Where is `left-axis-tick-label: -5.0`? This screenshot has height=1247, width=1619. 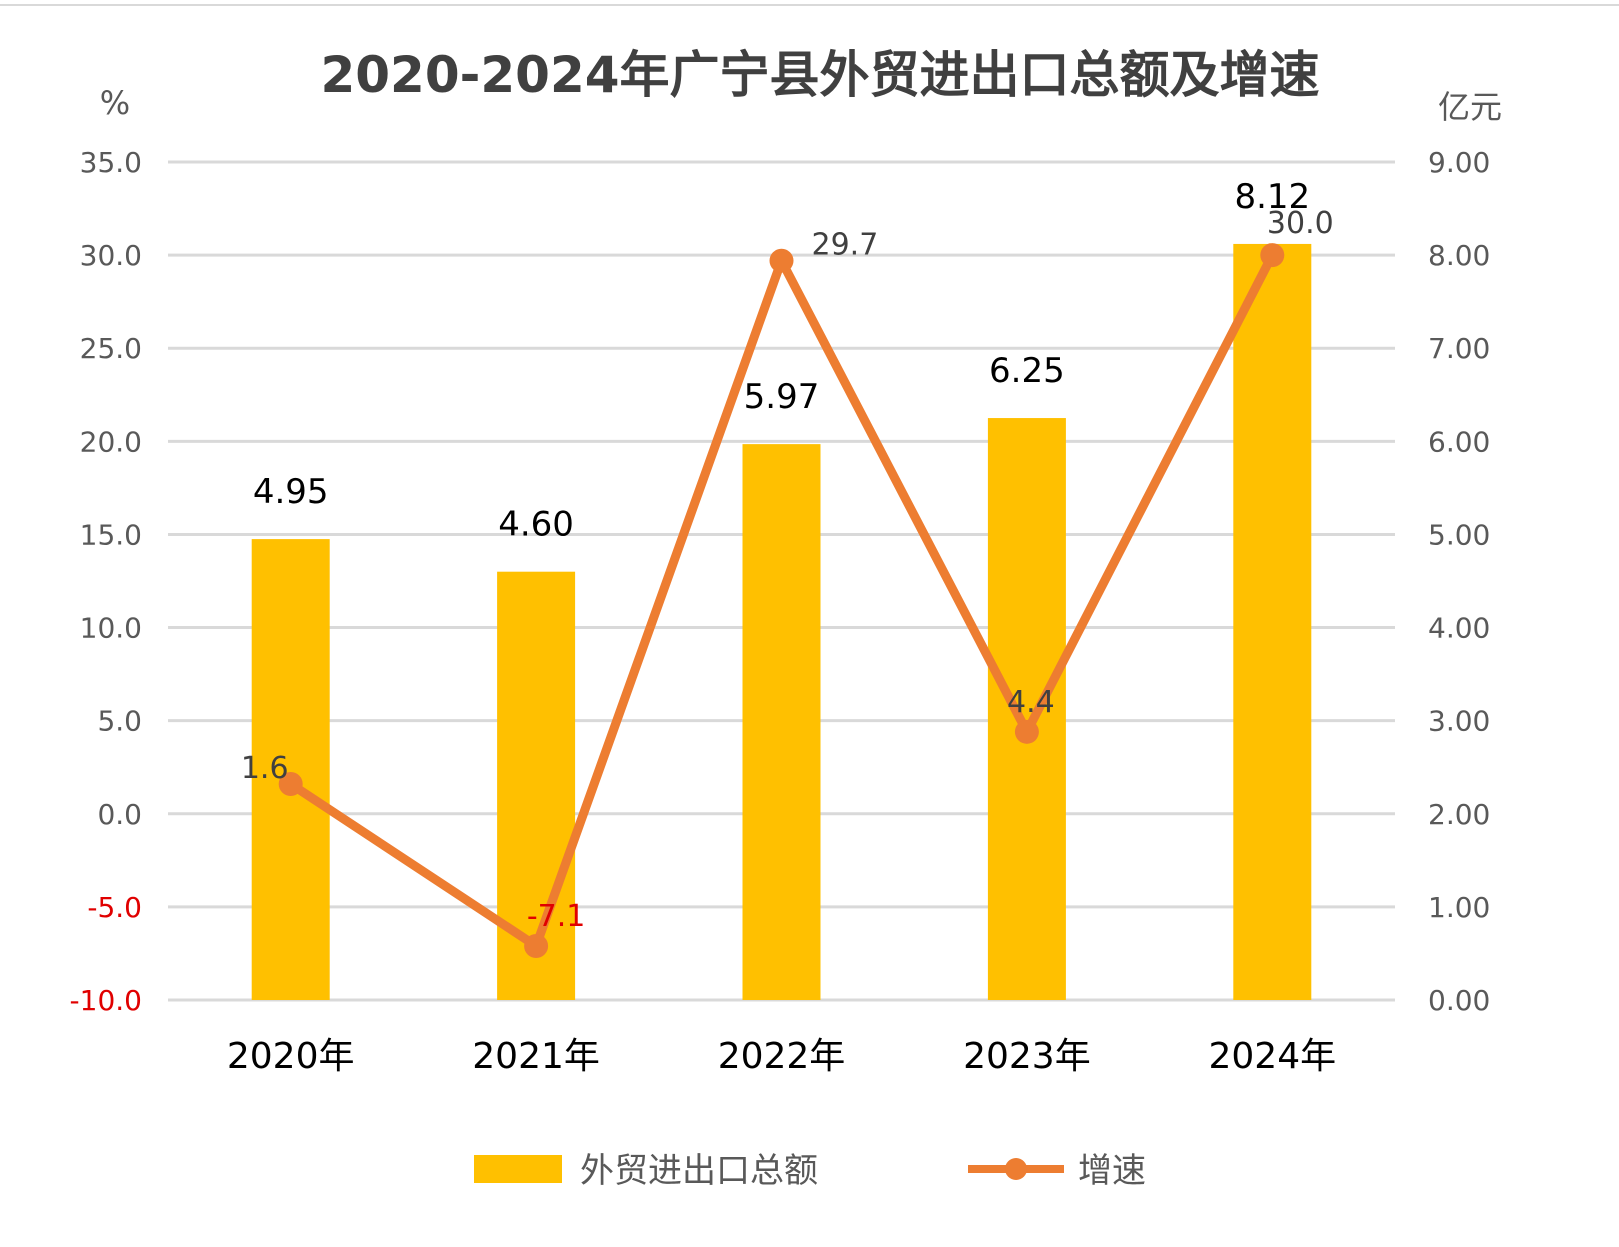
left-axis-tick-label: -5.0 is located at coordinates (114, 907).